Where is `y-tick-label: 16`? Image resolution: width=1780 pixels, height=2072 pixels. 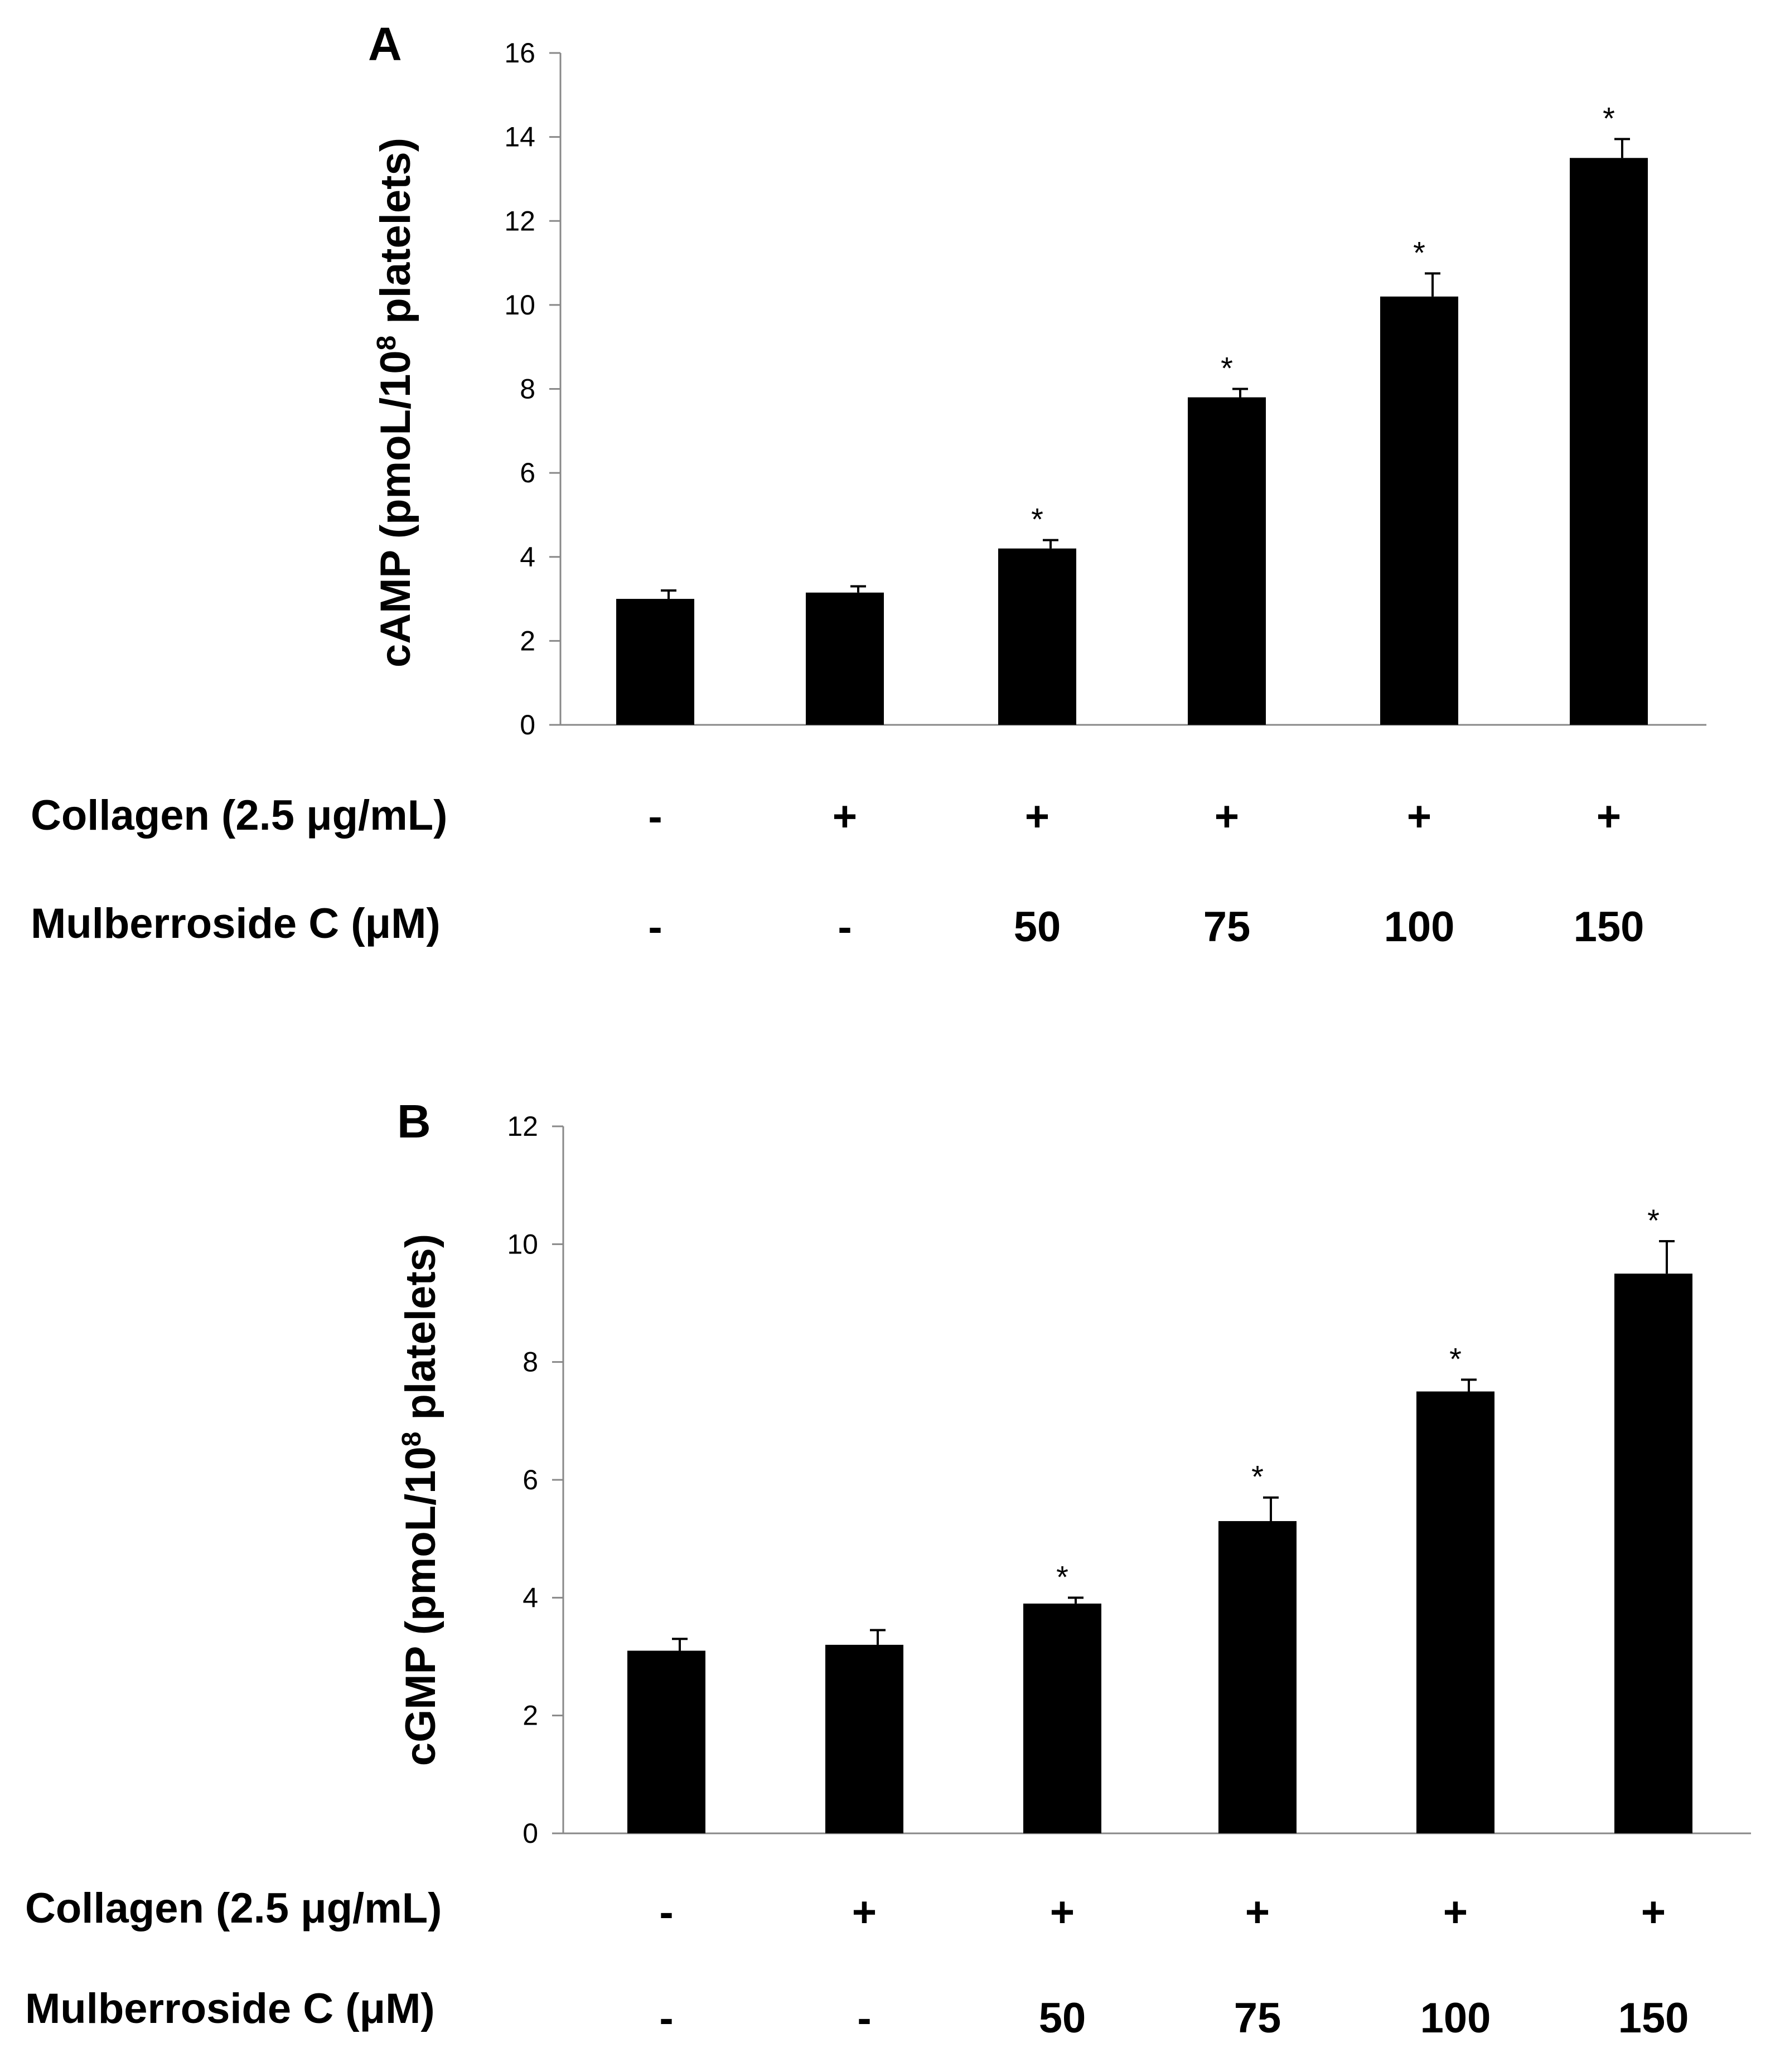 y-tick-label: 16 is located at coordinates (519, 53).